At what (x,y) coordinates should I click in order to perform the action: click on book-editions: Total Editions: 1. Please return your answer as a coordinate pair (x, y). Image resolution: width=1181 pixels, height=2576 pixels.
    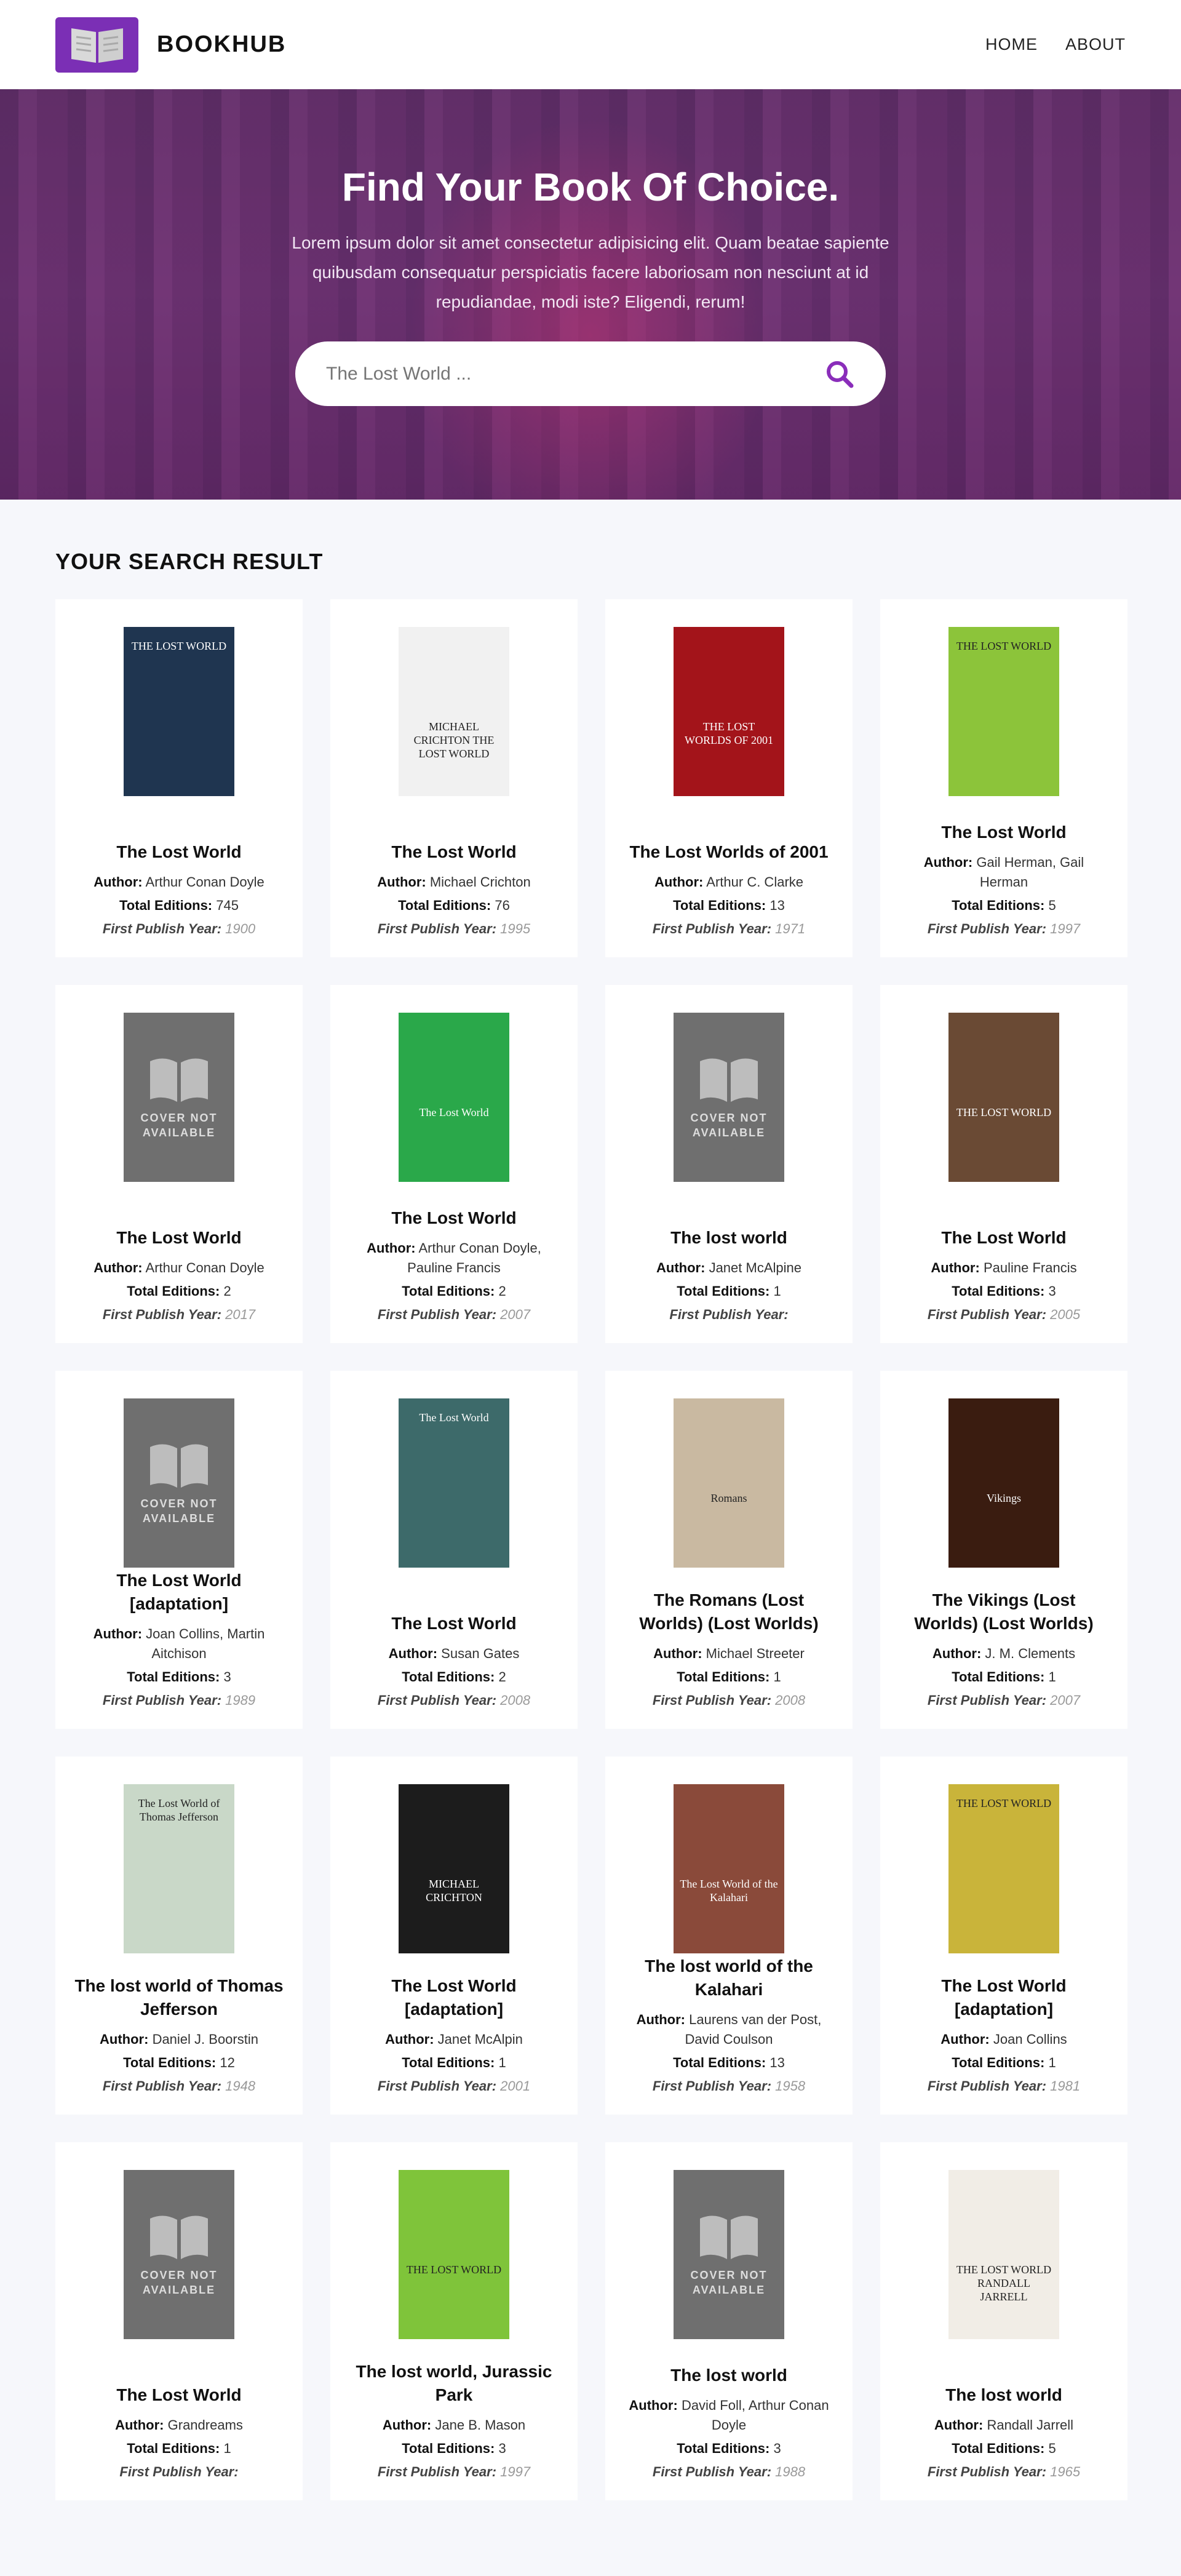
    Looking at the image, I should click on (1004, 1677).